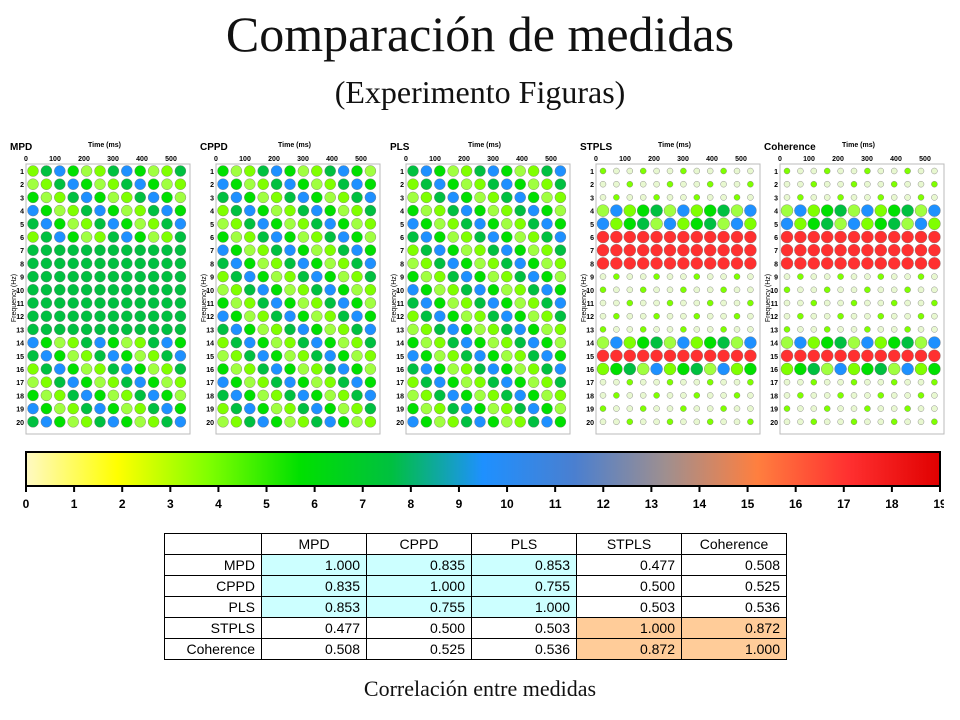 The height and width of the screenshot is (720, 960). What do you see at coordinates (84, 159) in the screenshot?
I see `time-tick-label: 200` at bounding box center [84, 159].